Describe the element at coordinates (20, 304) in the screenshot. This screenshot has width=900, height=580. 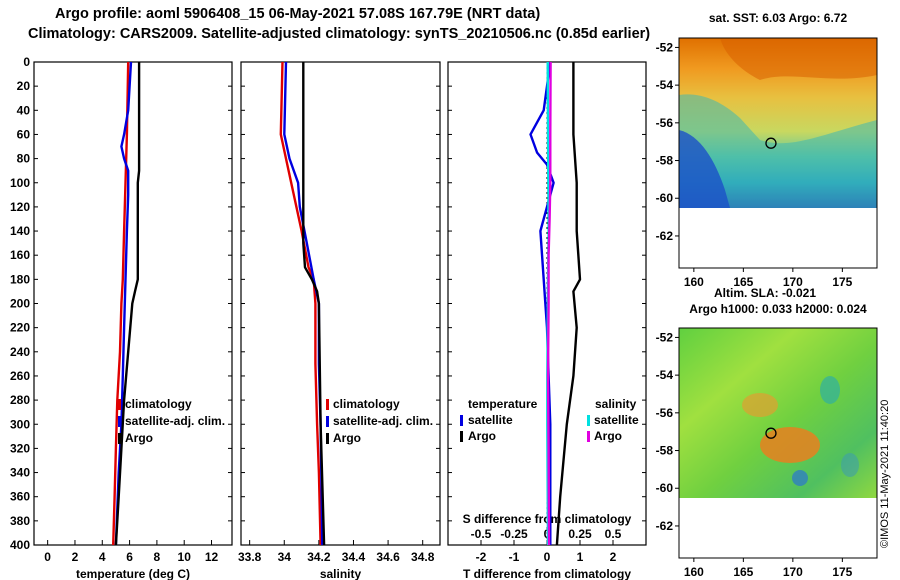
I see `depth-tick-label: 200` at that location.